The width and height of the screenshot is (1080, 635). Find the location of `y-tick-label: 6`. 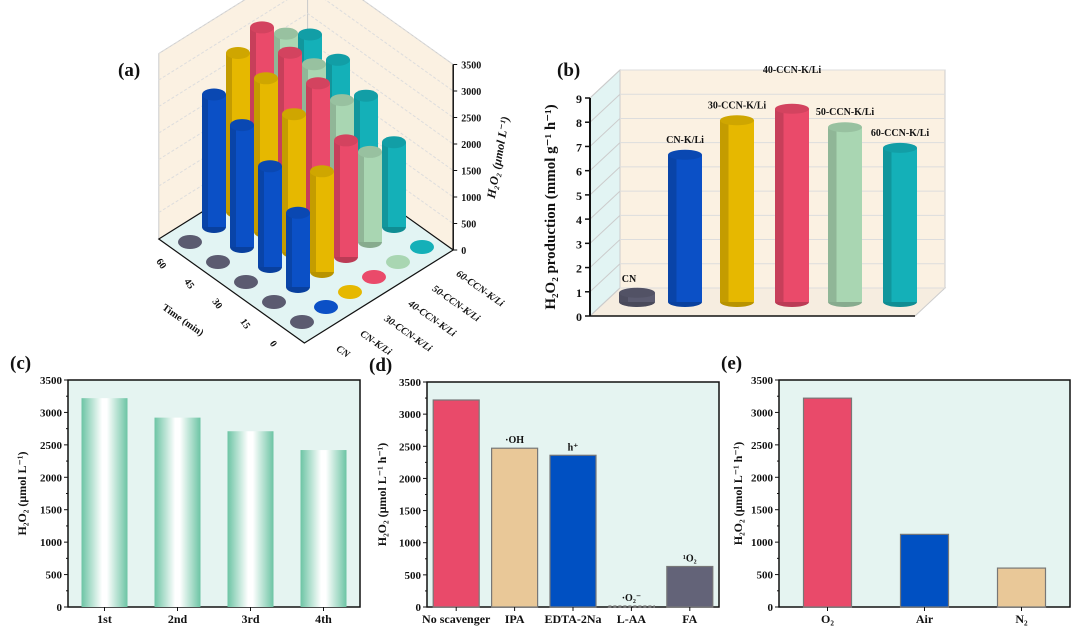

y-tick-label: 6 is located at coordinates (579, 172).